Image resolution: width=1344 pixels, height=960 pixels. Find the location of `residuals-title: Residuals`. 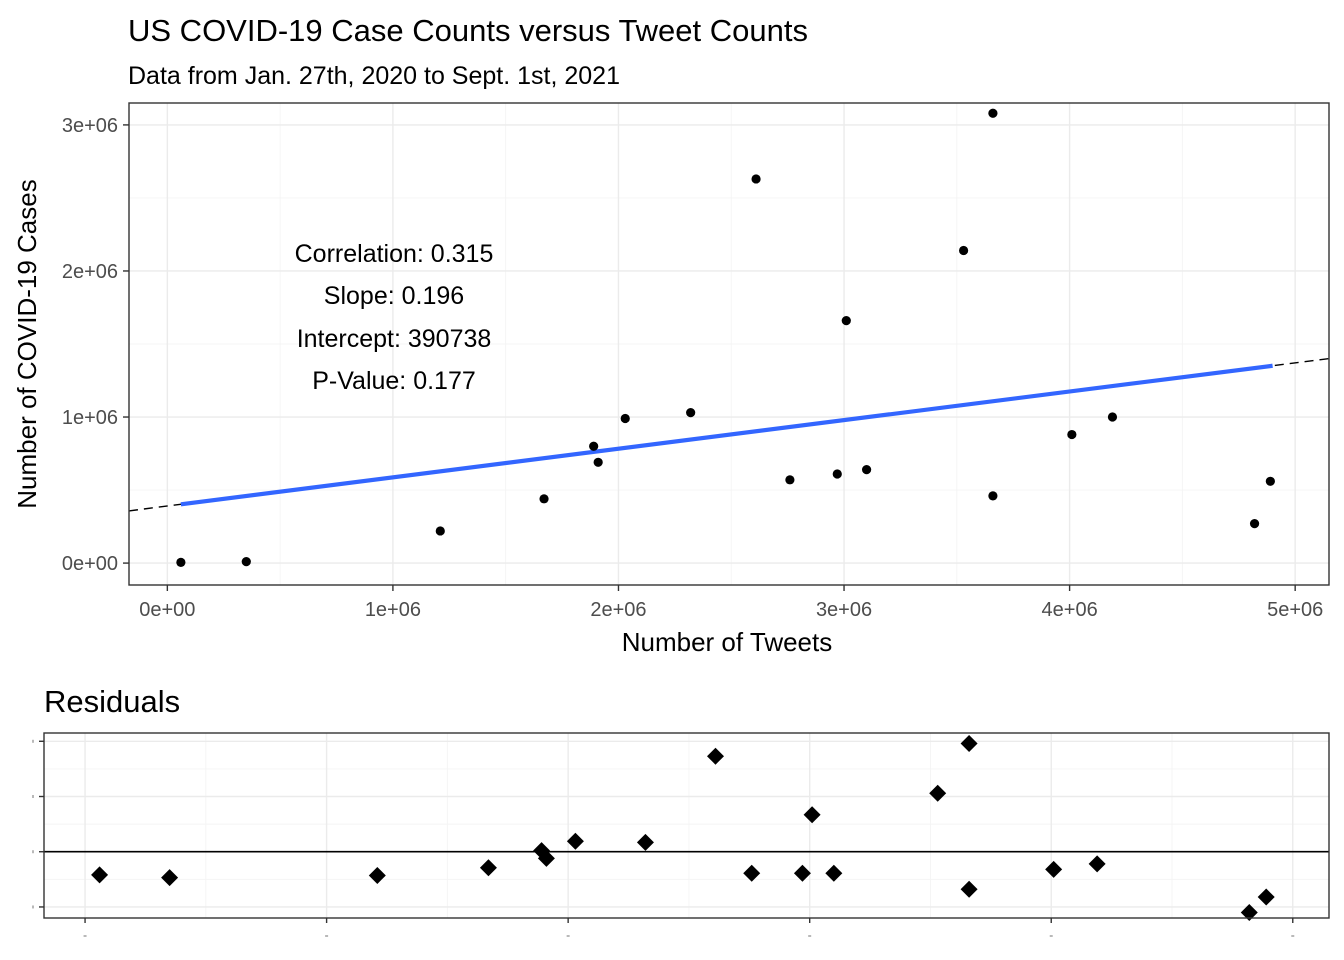

residuals-title: Residuals is located at coordinates (112, 701).